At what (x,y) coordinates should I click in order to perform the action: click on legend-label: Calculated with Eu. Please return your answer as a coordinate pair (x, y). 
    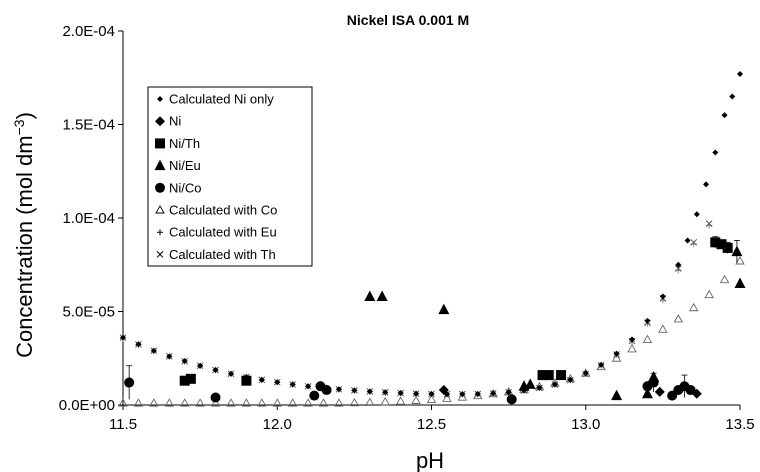
    Looking at the image, I should click on (223, 232).